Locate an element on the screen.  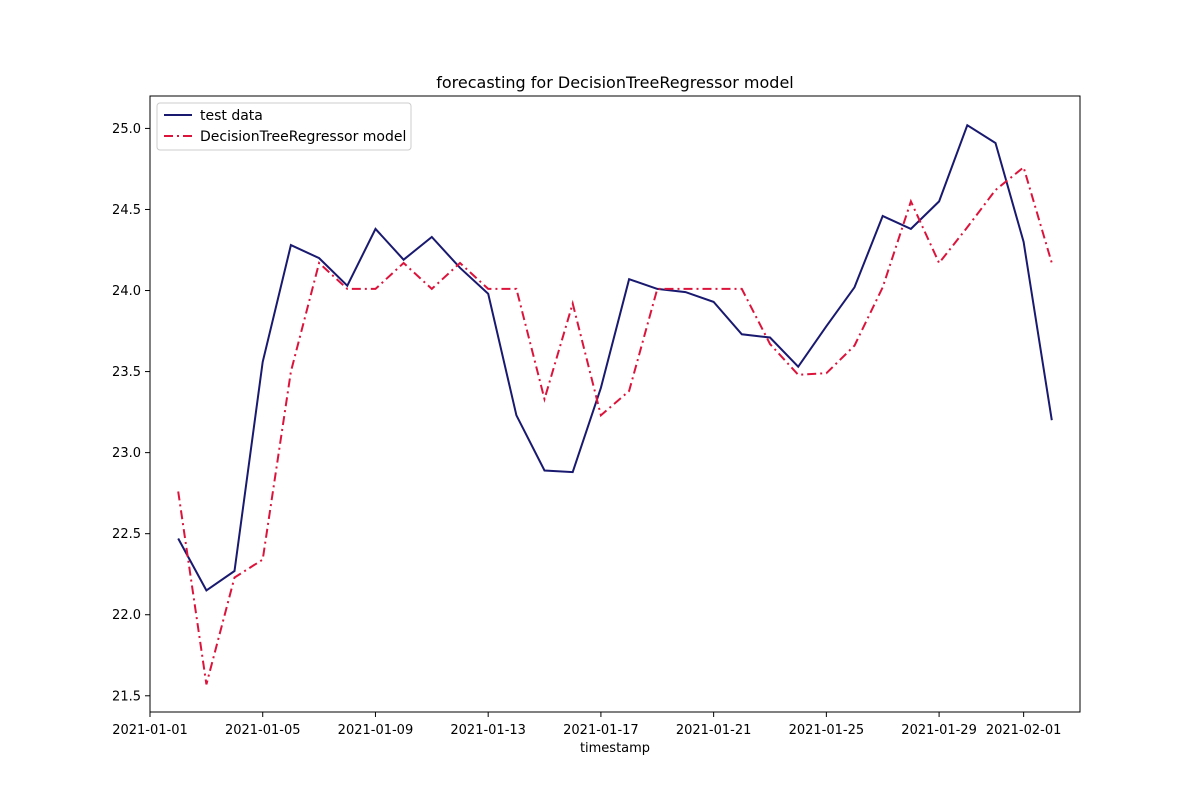
x-tick-label: 2021-01-17 is located at coordinates (601, 730).